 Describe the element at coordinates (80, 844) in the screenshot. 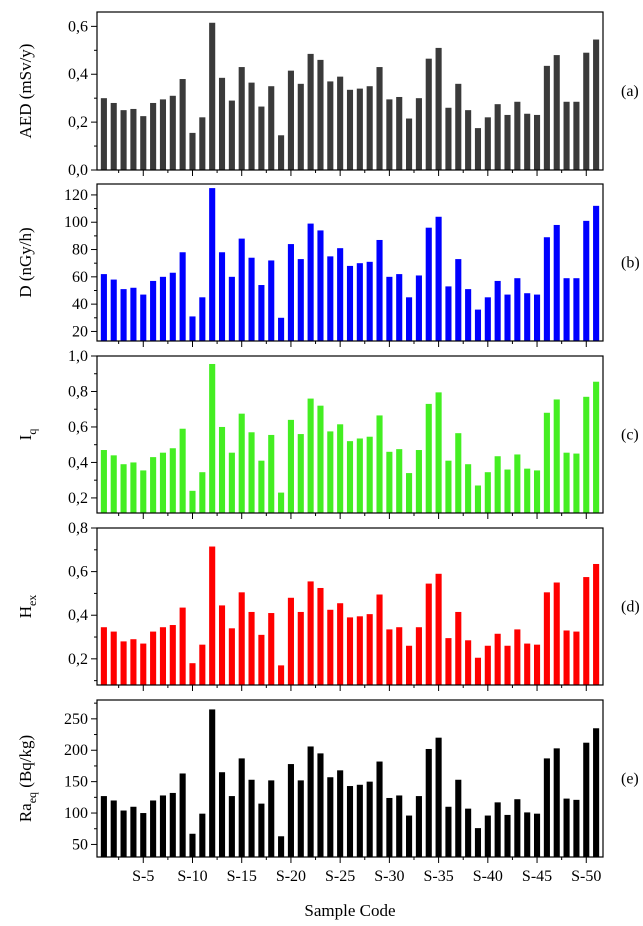

I see `y-tick-label: 50` at that location.